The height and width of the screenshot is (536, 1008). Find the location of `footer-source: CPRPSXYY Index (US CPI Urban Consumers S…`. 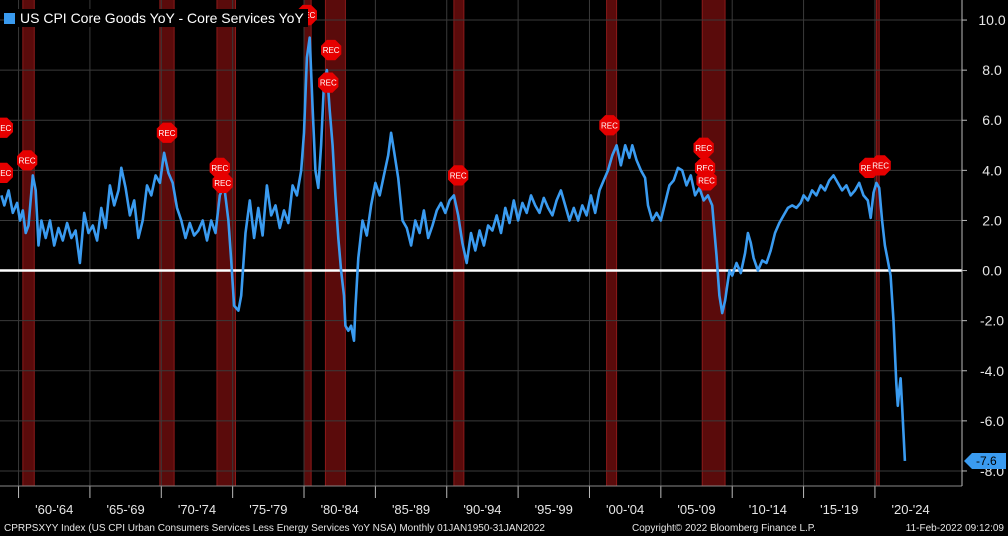

footer-source: CPRPSXYY Index (US CPI Urban Consumers S… is located at coordinates (274, 528).